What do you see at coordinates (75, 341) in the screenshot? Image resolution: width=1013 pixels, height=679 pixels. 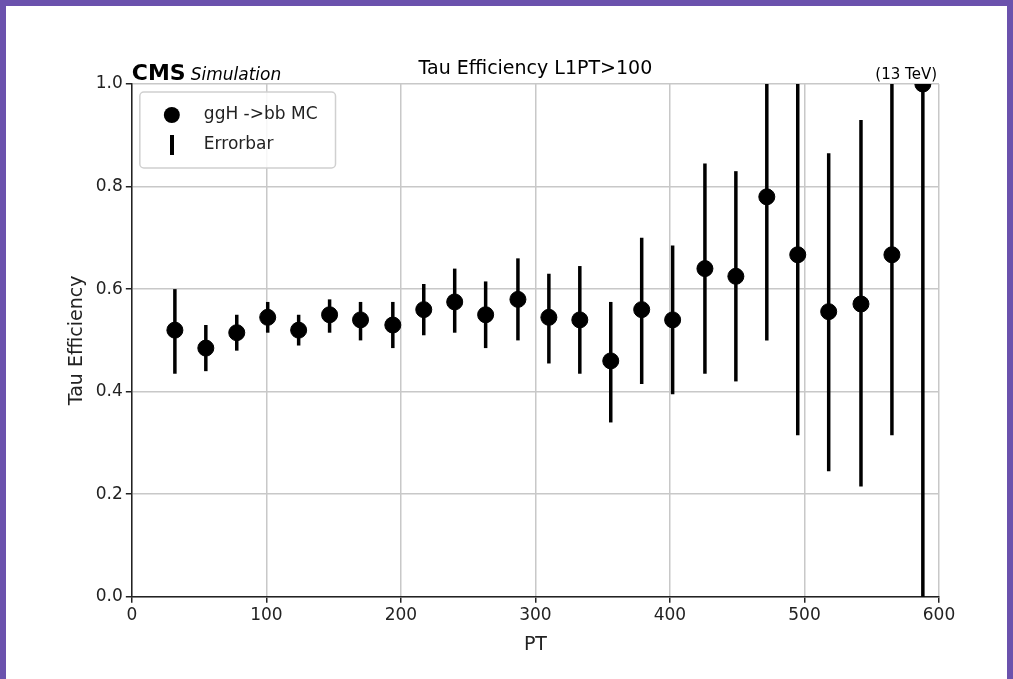 I see `y-axis-title: Tau Efficiency` at bounding box center [75, 341].